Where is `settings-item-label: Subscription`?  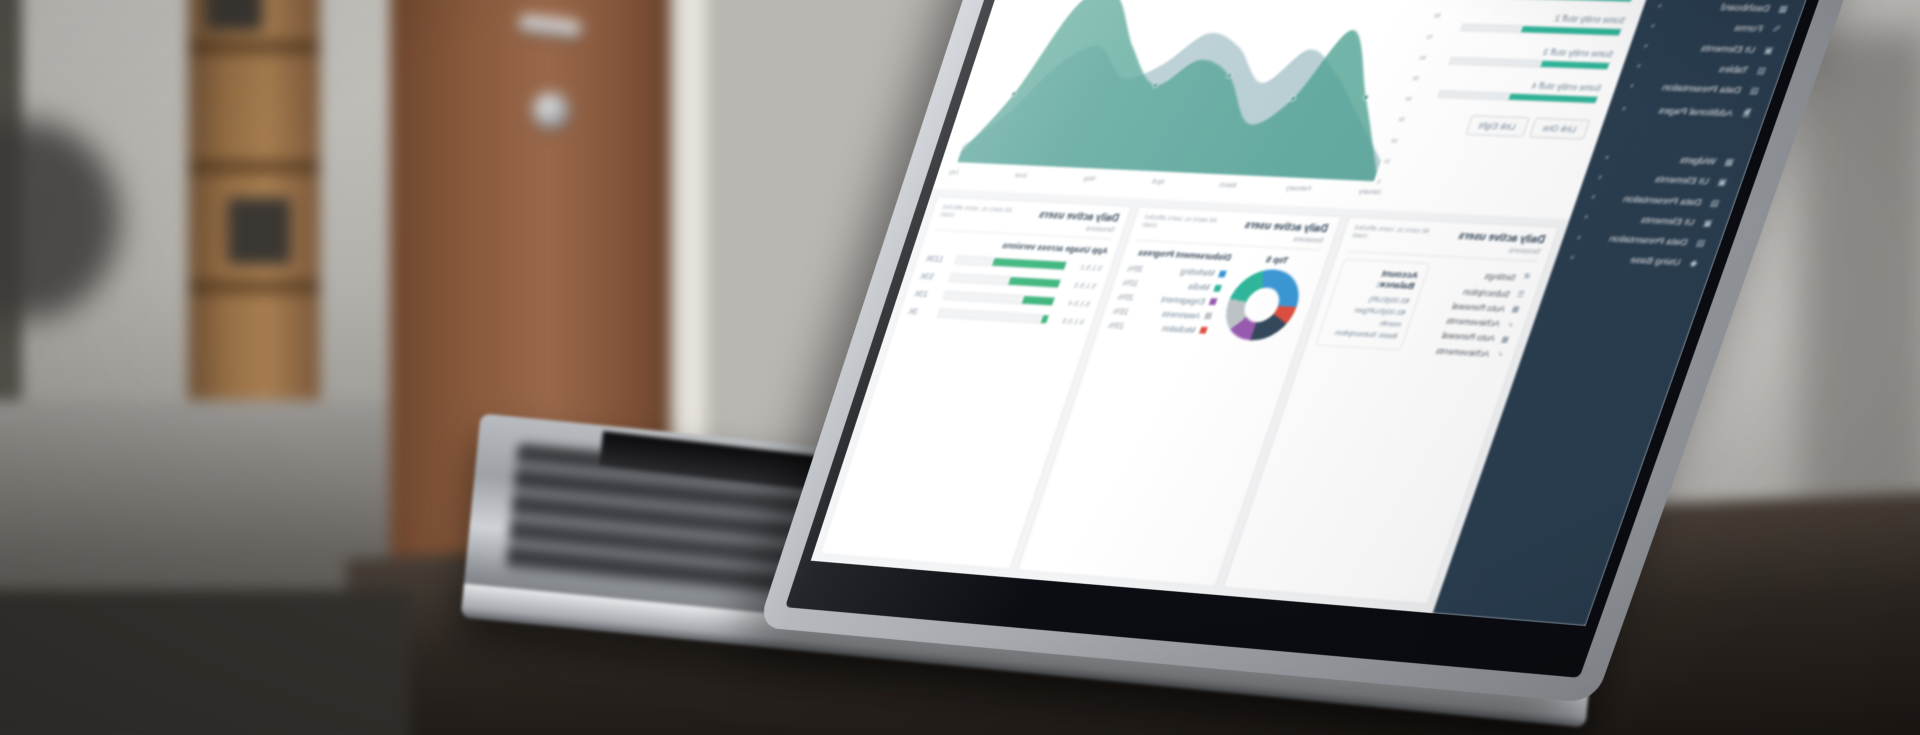 settings-item-label: Subscription is located at coordinates (1486, 293).